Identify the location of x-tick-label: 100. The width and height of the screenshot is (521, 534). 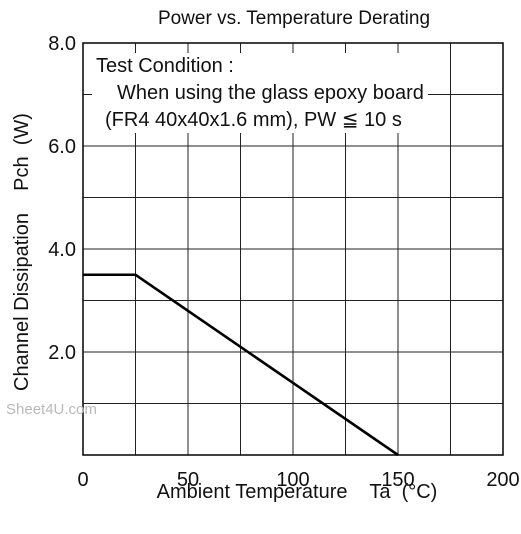
(292, 480).